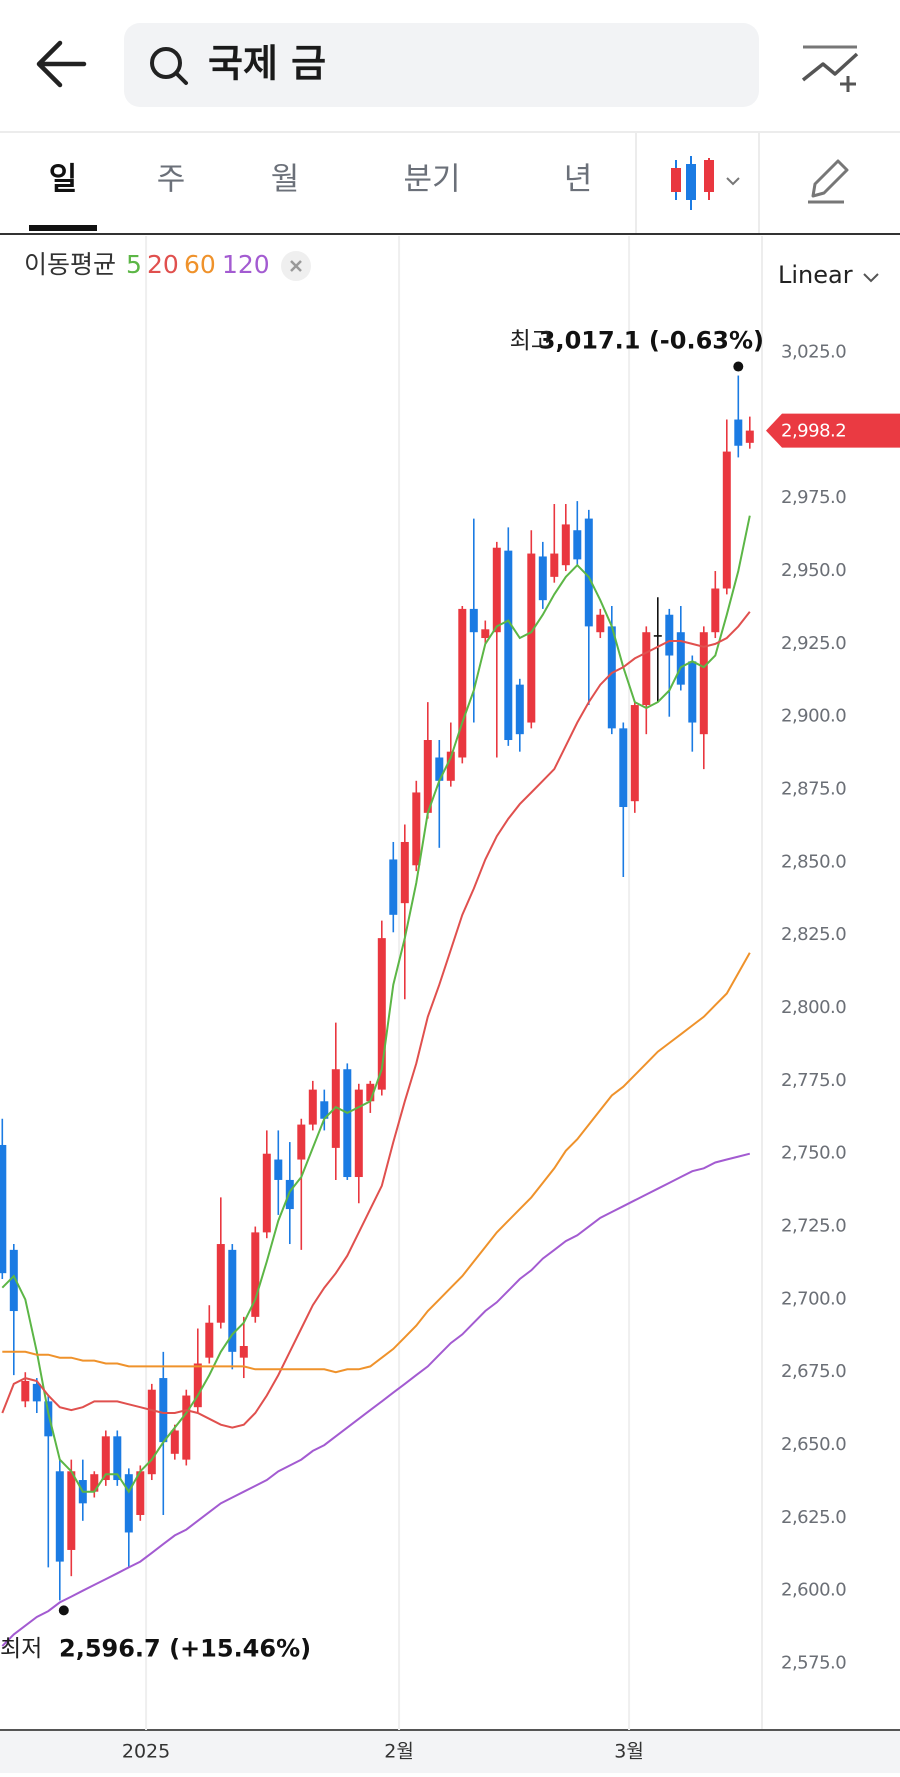 The height and width of the screenshot is (1777, 900). Describe the element at coordinates (830, 68) in the screenshot. I see `add-chart-button` at that location.